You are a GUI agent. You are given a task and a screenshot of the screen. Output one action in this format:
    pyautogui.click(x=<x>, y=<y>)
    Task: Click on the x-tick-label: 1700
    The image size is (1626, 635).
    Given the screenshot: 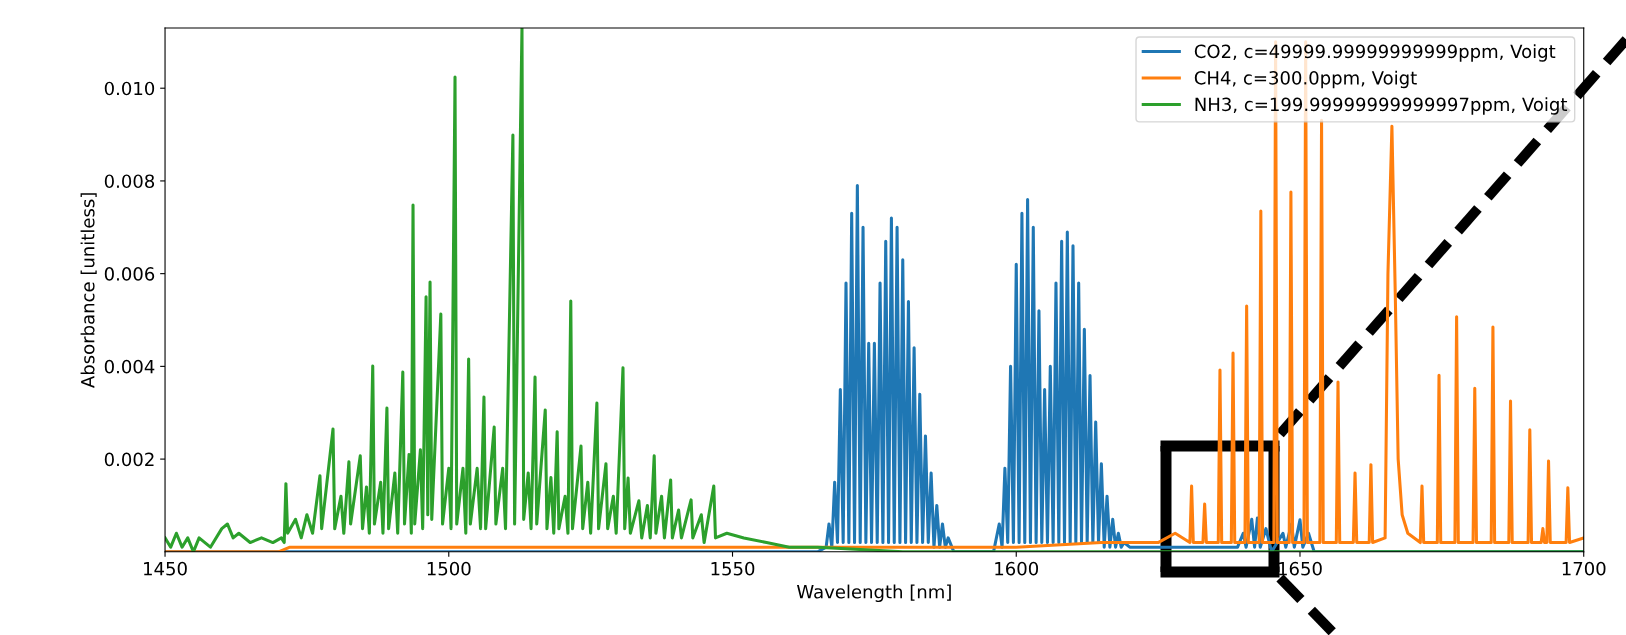 What is the action you would take?
    pyautogui.click(x=1584, y=568)
    